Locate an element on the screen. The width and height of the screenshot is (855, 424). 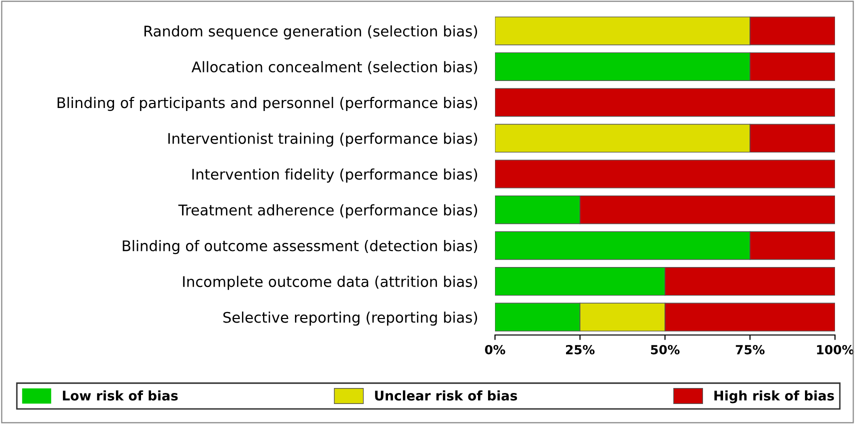
y-tick-label: Blinding of outcome assessment (detection bias) is located at coordinates (300, 247).